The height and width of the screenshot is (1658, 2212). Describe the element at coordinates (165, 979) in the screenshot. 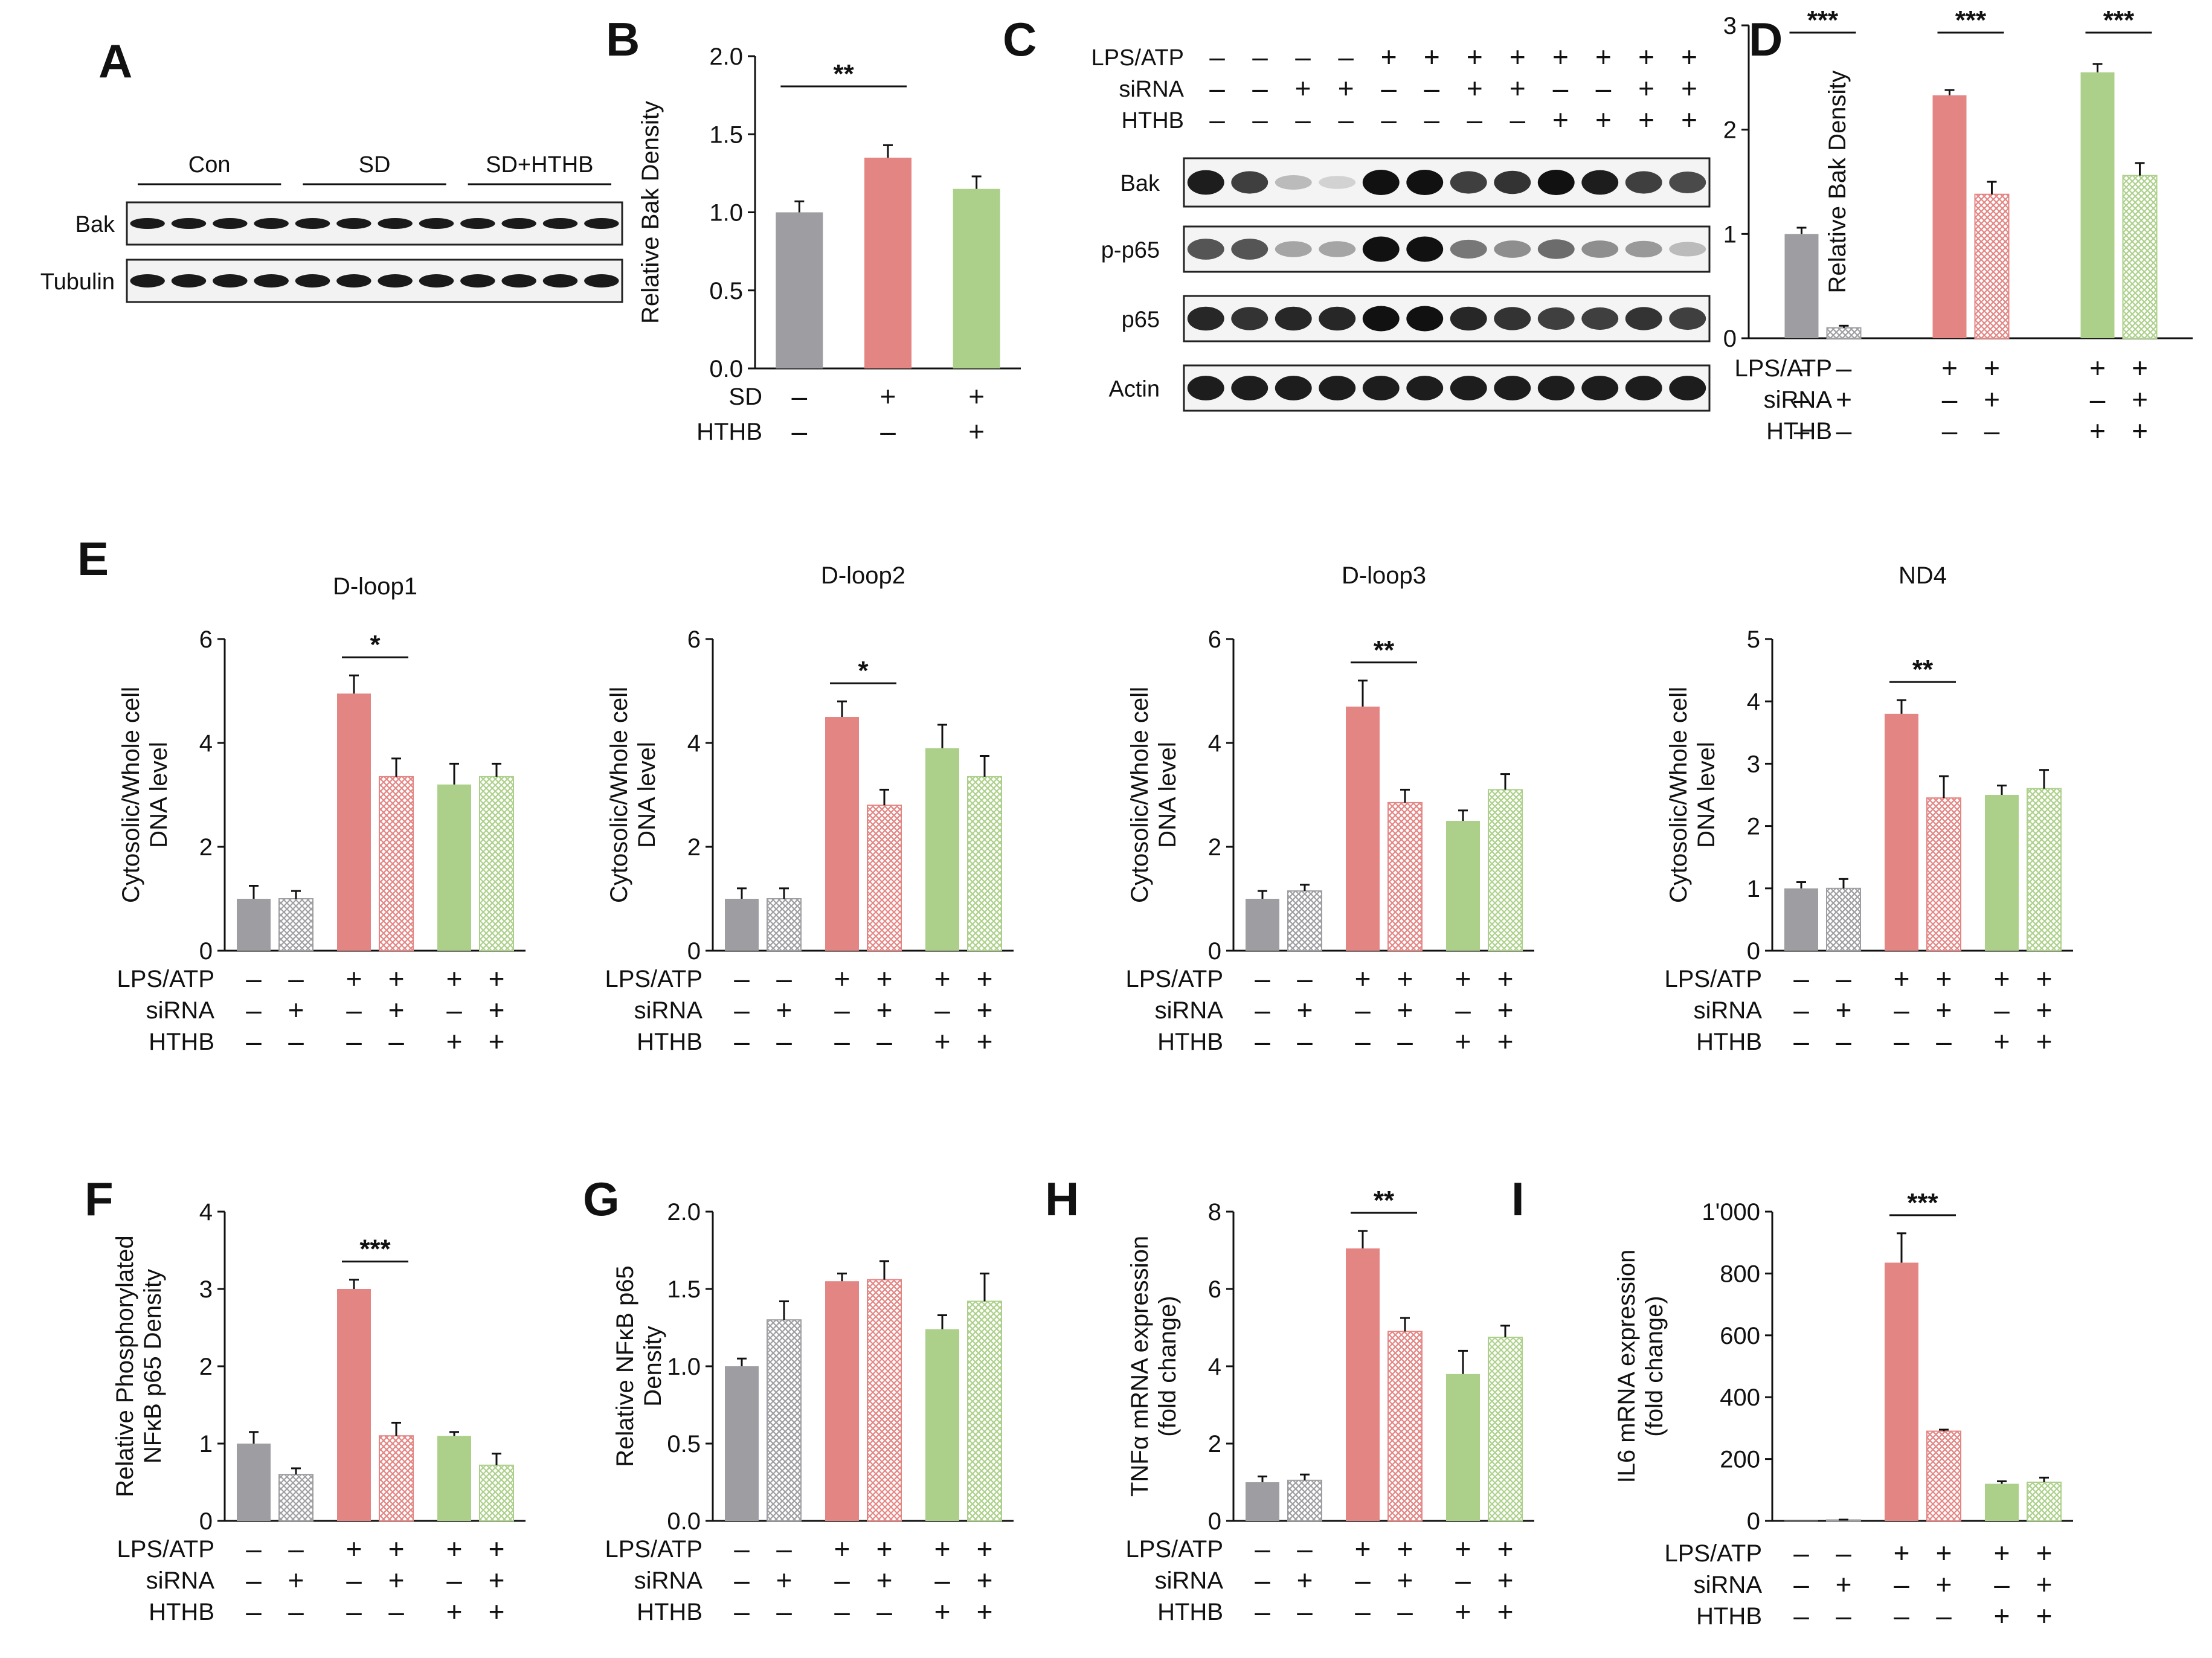

I see `condition-label-E1: LPS/ATP` at that location.